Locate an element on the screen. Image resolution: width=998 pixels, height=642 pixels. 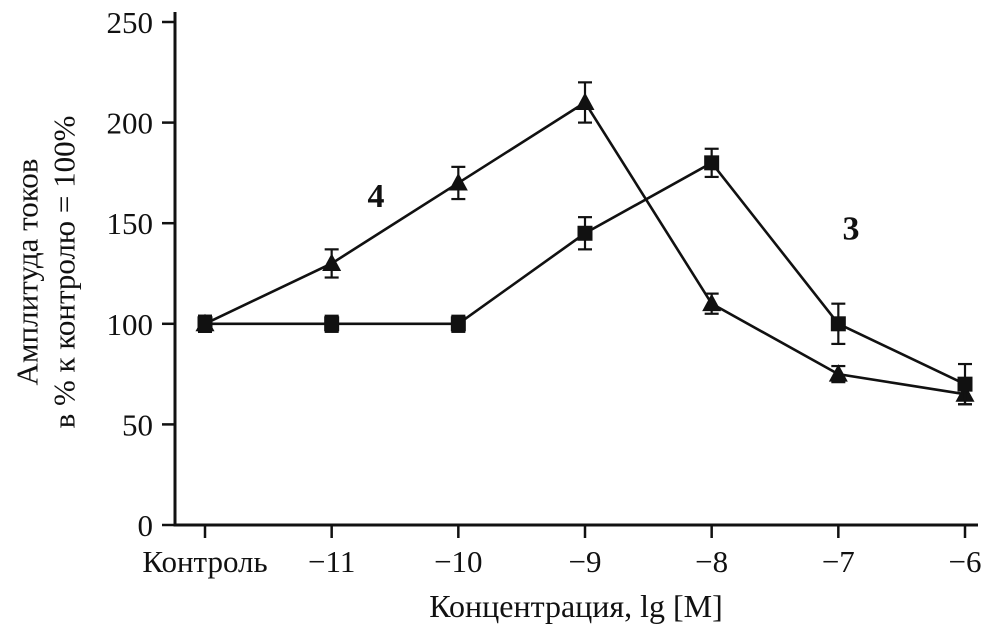
x-tick-label: −8 is located at coordinates (711, 561).